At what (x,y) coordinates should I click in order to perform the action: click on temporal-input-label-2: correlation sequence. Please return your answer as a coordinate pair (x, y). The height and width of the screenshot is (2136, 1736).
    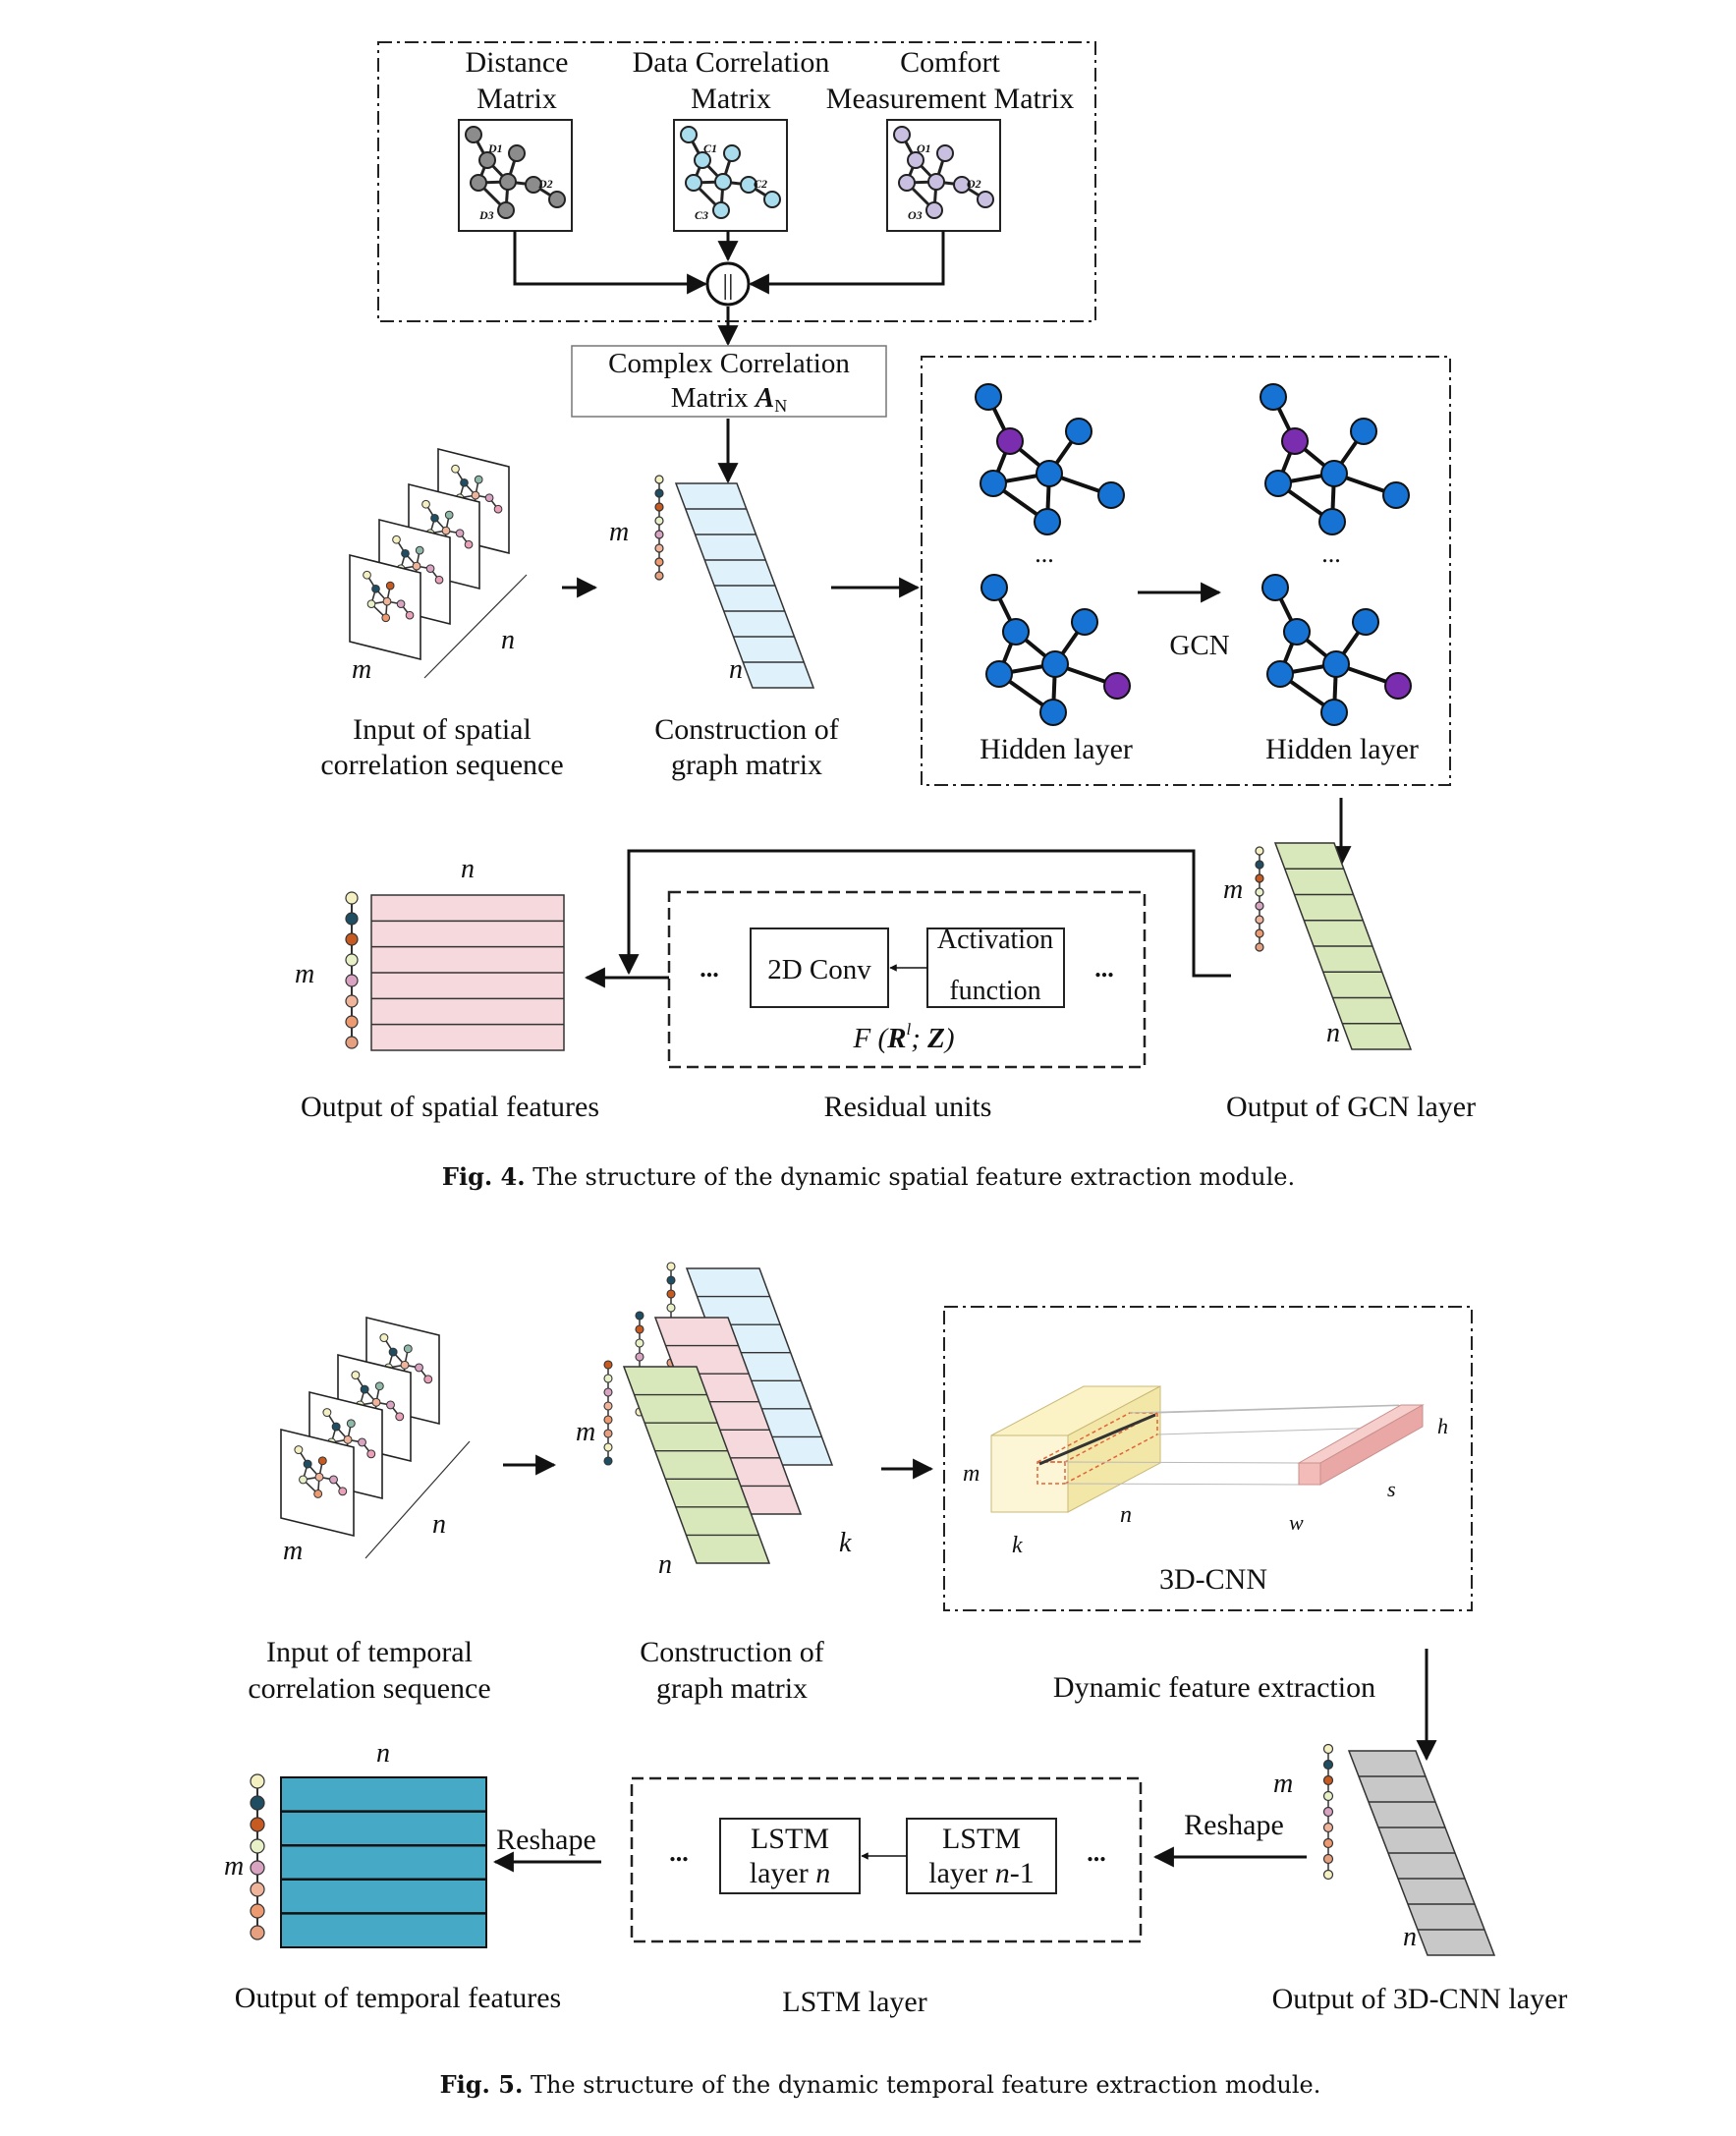
    Looking at the image, I should click on (369, 1689).